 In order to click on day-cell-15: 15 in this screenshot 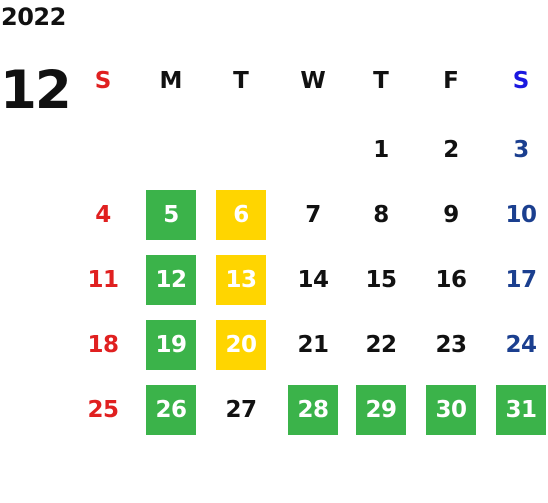, I will do `click(381, 280)`.